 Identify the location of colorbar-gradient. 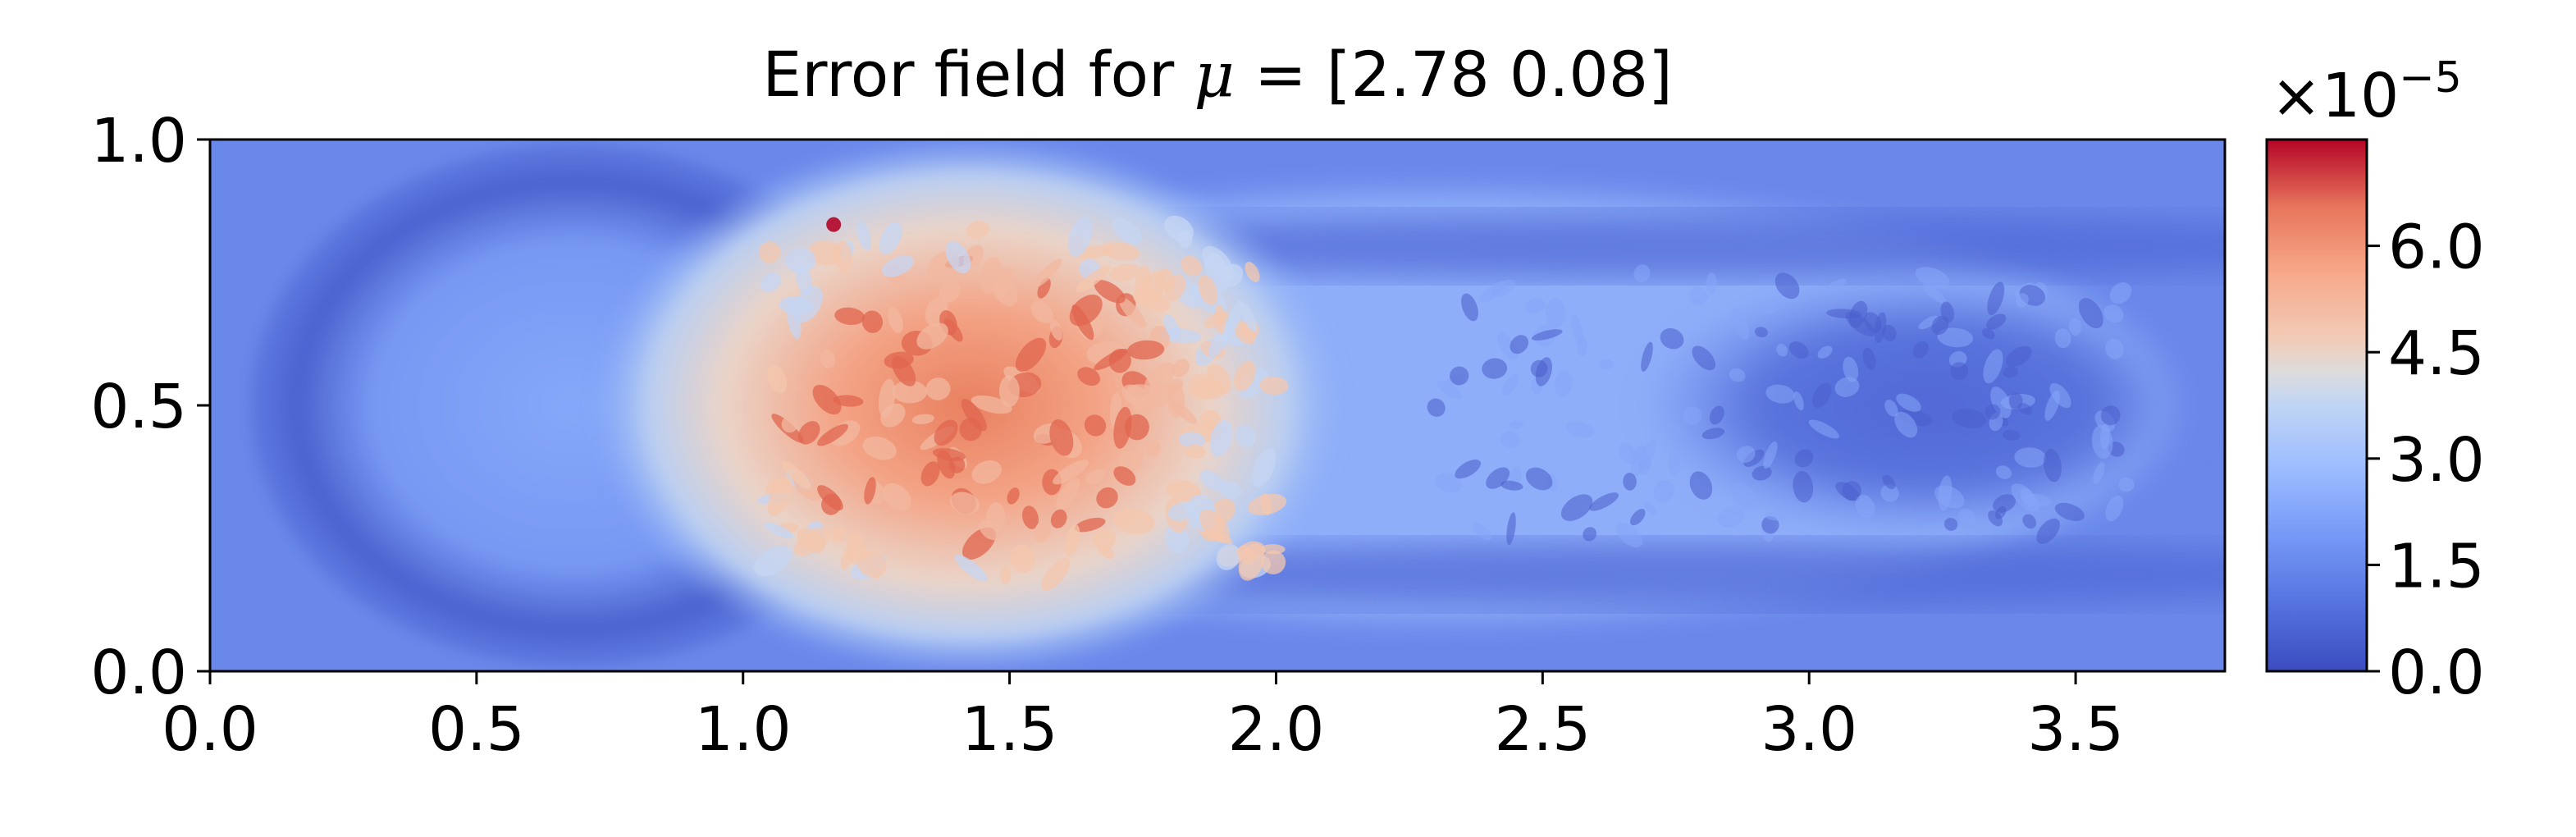
(2316, 405).